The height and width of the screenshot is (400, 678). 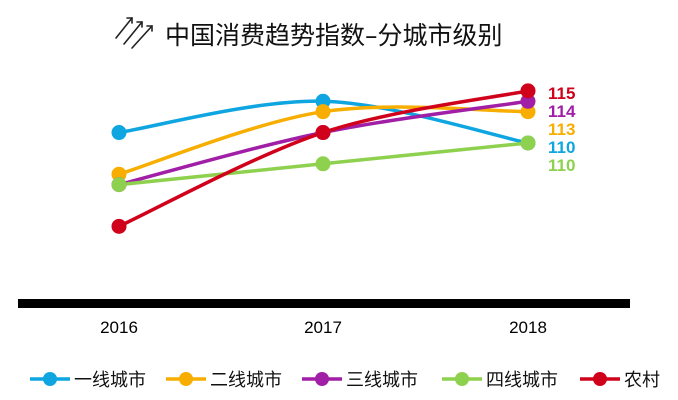 I want to click on legend-label: 二线城市, so click(x=246, y=380).